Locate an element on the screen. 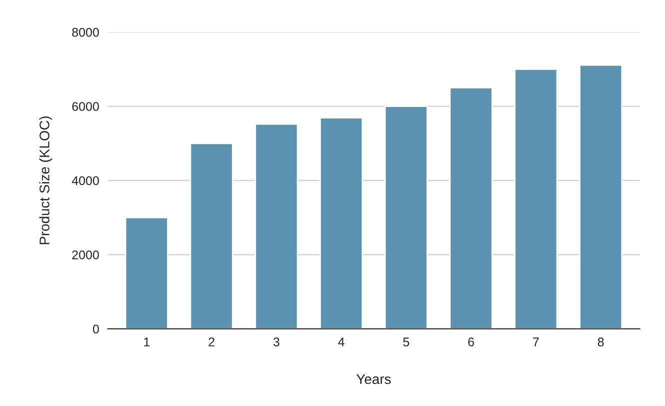 Image resolution: width=665 pixels, height=406 pixels. x-tick-label: 6 is located at coordinates (471, 342).